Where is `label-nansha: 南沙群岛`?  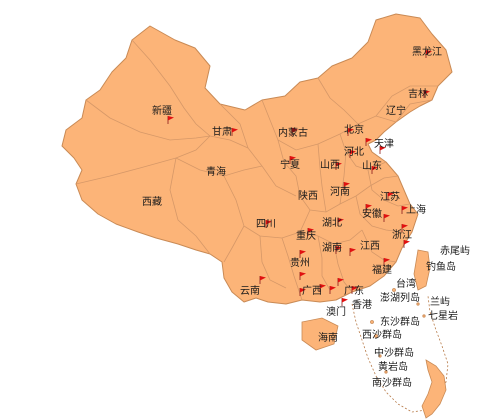 label-nansha: 南沙群岛 is located at coordinates (392, 382).